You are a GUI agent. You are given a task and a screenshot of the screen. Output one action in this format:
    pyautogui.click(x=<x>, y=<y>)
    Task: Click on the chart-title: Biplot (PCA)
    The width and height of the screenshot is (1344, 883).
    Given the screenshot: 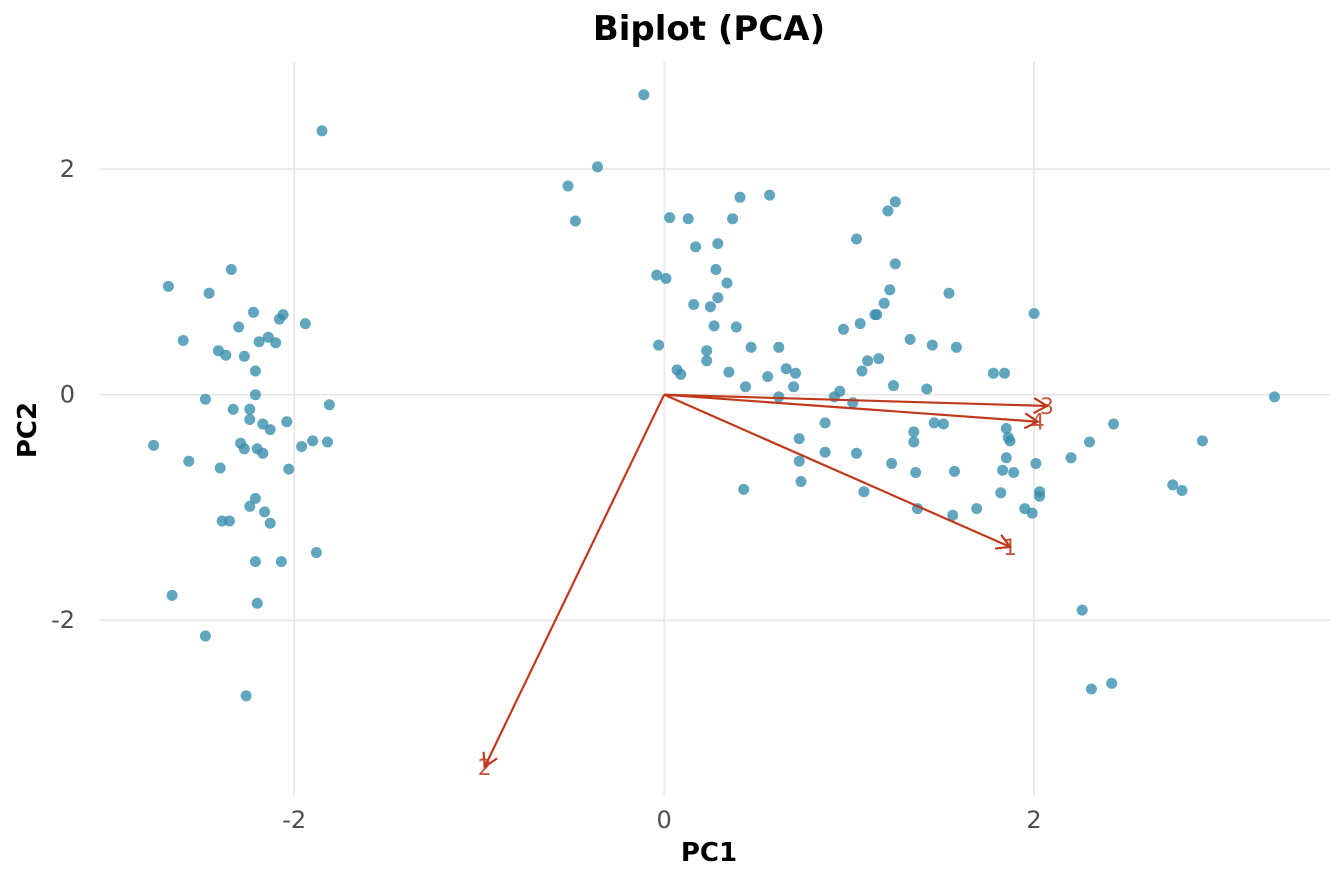 What is the action you would take?
    pyautogui.click(x=709, y=29)
    